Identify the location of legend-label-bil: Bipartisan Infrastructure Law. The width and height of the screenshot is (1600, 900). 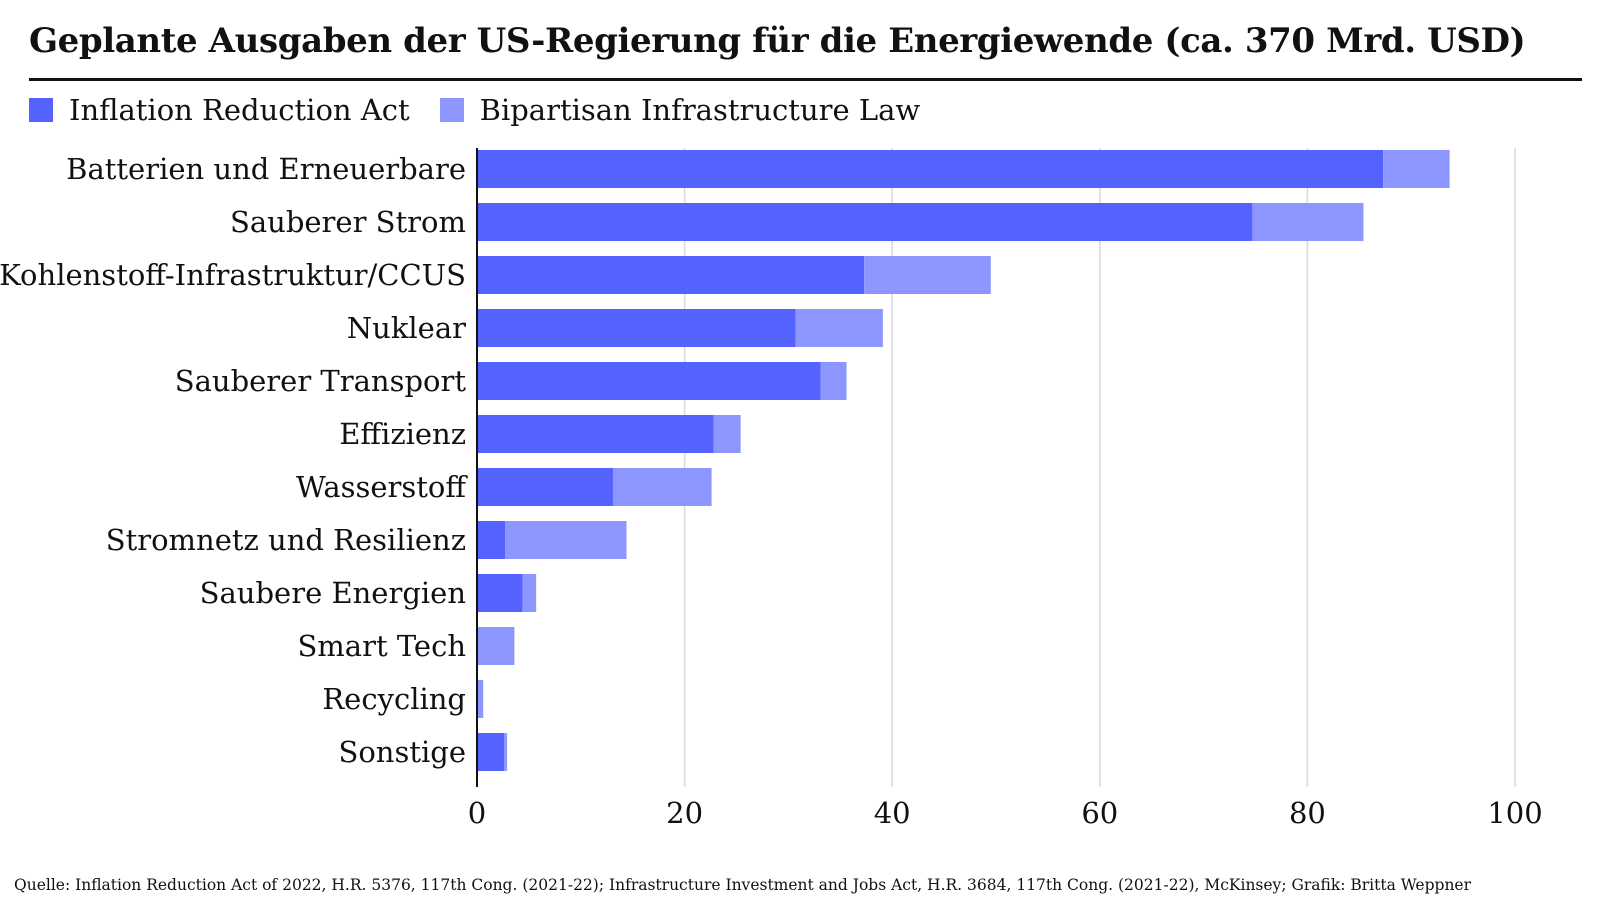
(700, 110).